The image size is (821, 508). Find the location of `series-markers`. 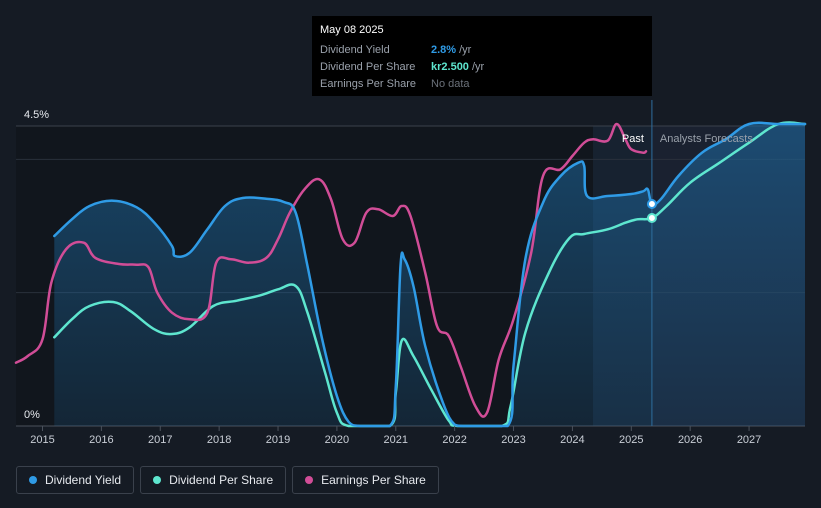

series-markers is located at coordinates (651, 211).